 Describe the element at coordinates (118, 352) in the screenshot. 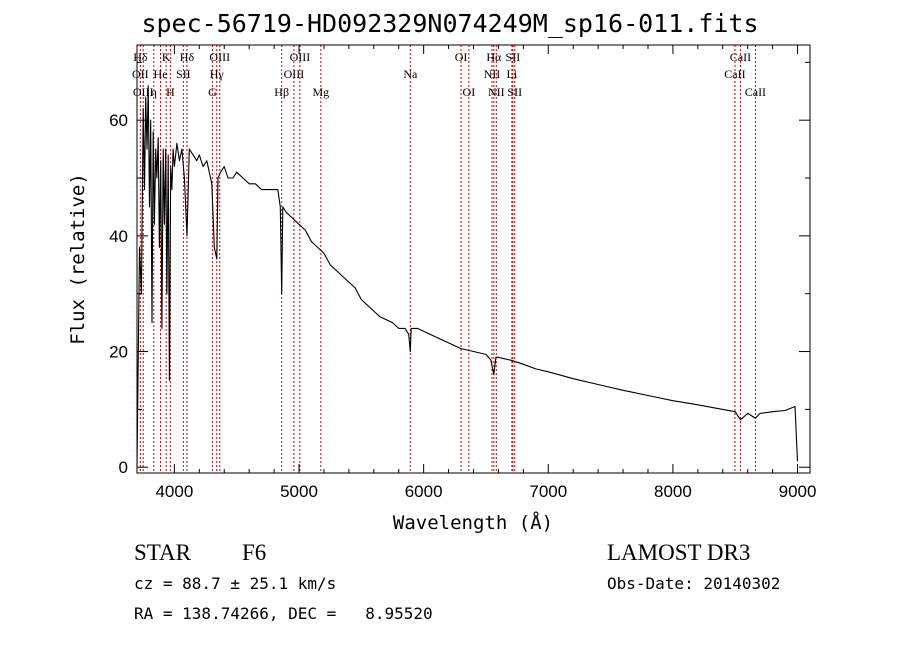

I see `y-tick-label: 20` at that location.